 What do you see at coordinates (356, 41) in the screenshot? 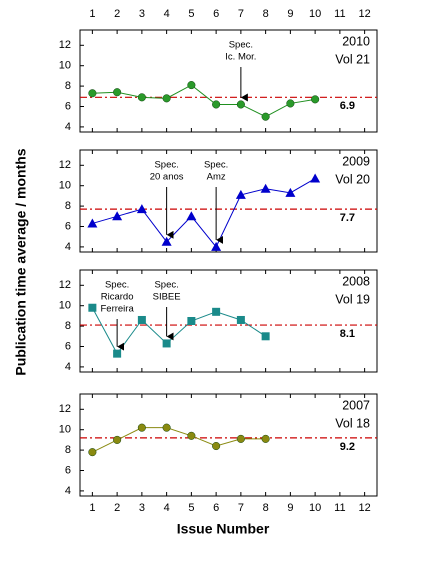
I see `year-label: 2010` at bounding box center [356, 41].